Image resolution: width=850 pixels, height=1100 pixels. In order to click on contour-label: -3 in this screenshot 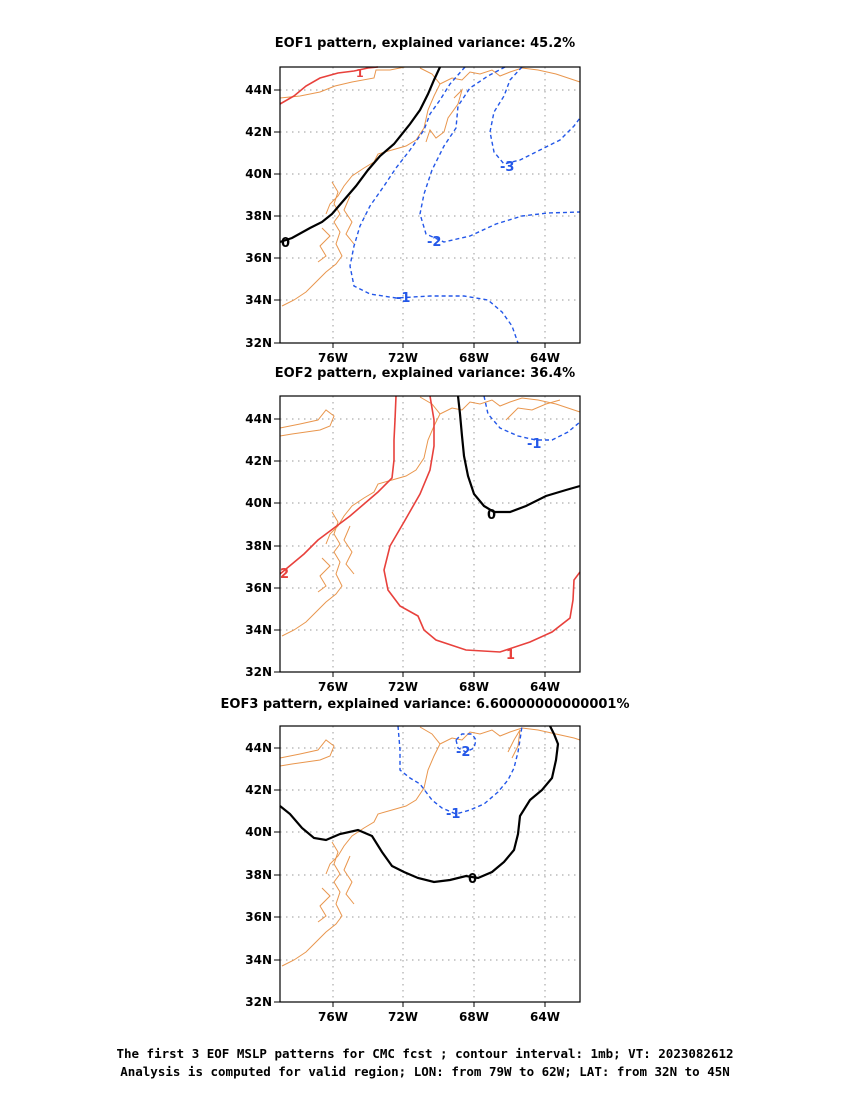, I will do `click(507, 167)`.